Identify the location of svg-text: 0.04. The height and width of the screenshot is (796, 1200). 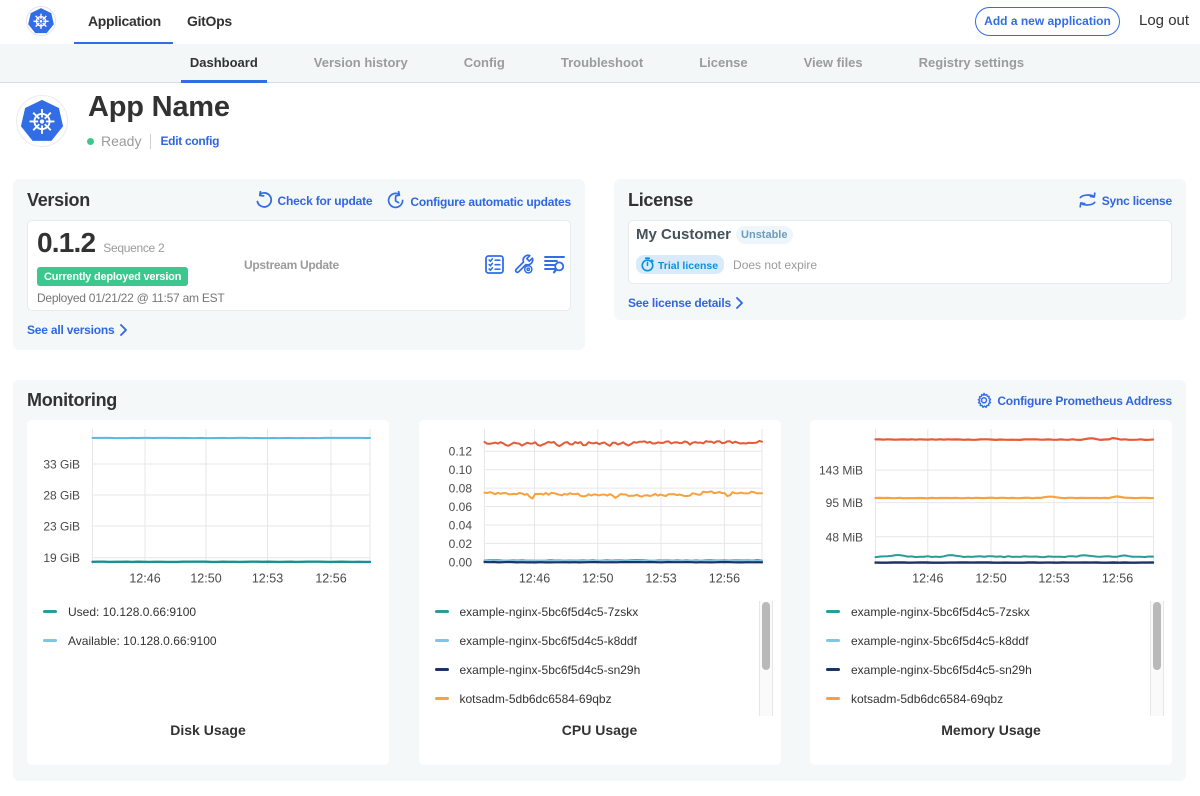
(460, 526).